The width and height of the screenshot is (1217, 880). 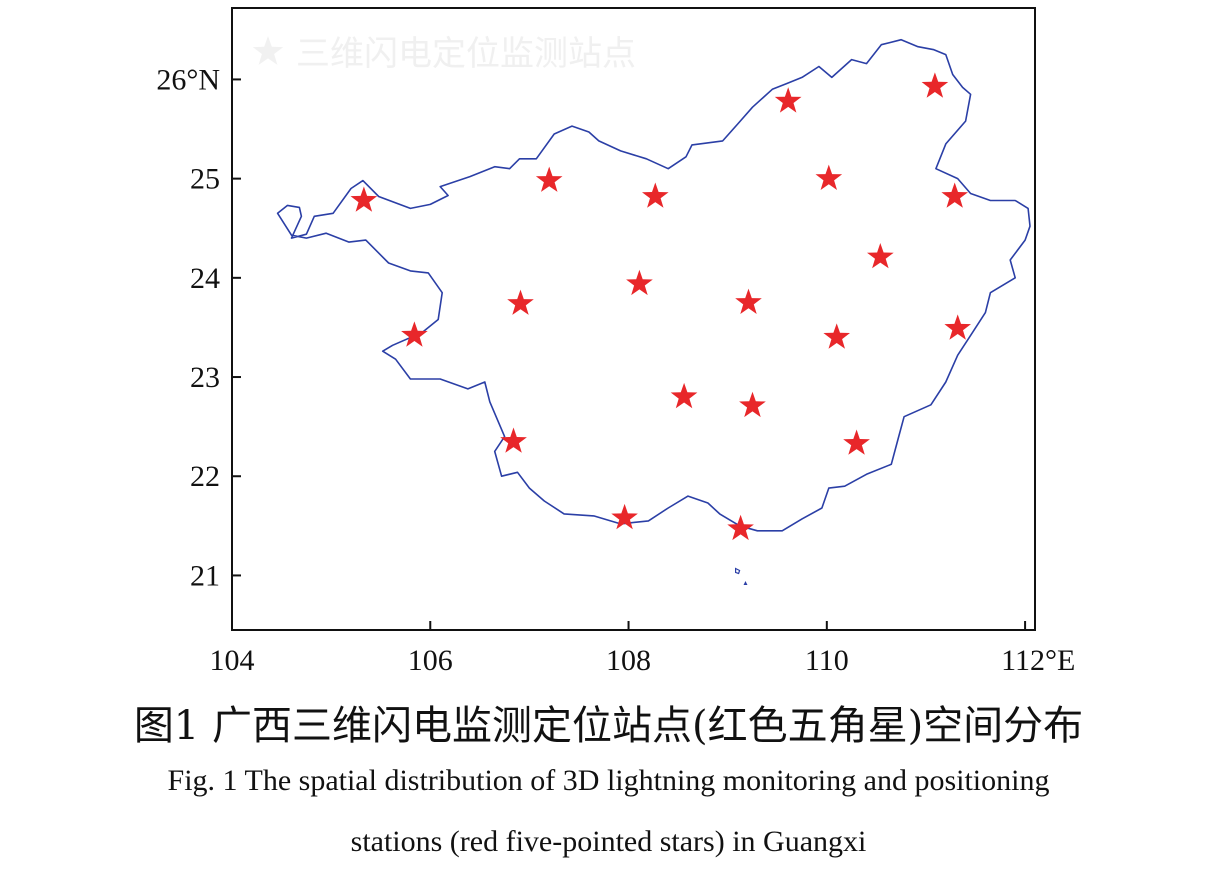 What do you see at coordinates (205, 476) in the screenshot?
I see `y-tick-label: 22` at bounding box center [205, 476].